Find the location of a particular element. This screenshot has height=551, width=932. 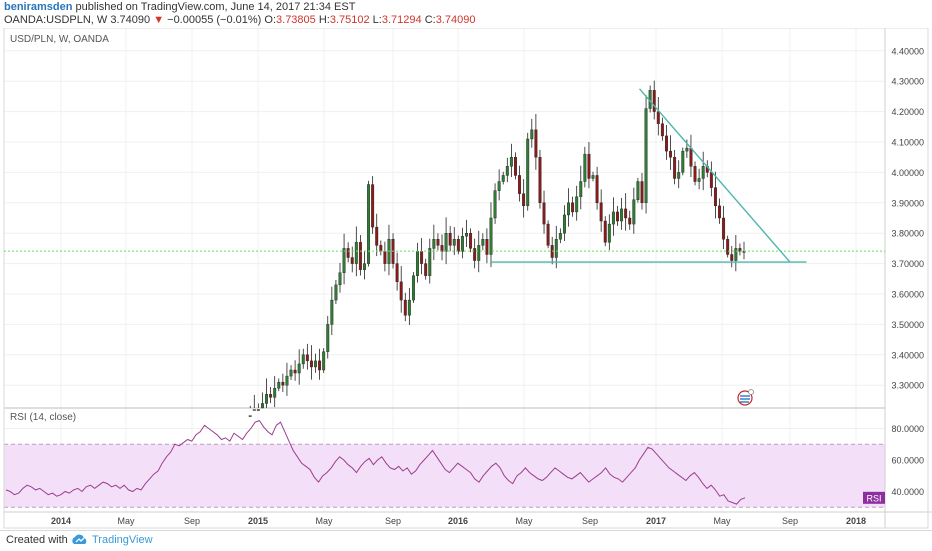

price-tick-label: 4.40000 is located at coordinates (907, 51).